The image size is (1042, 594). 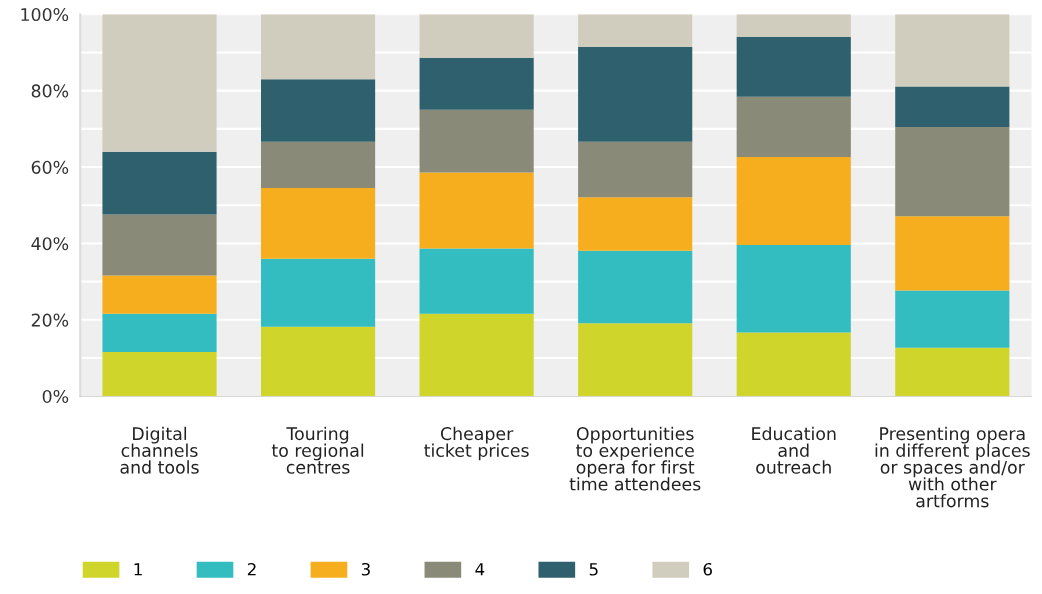 I want to click on legend-label: 3, so click(x=365, y=569).